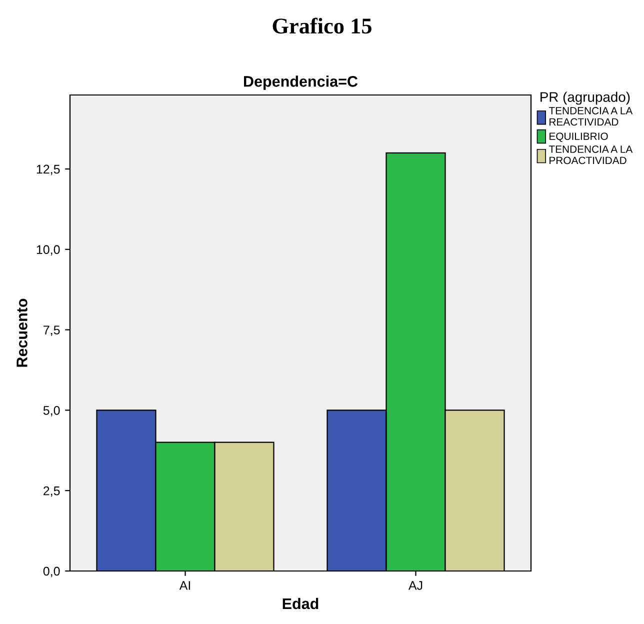  I want to click on legend-label: TENDENCIA A LA PROACTIVIDAD, so click(590, 155).